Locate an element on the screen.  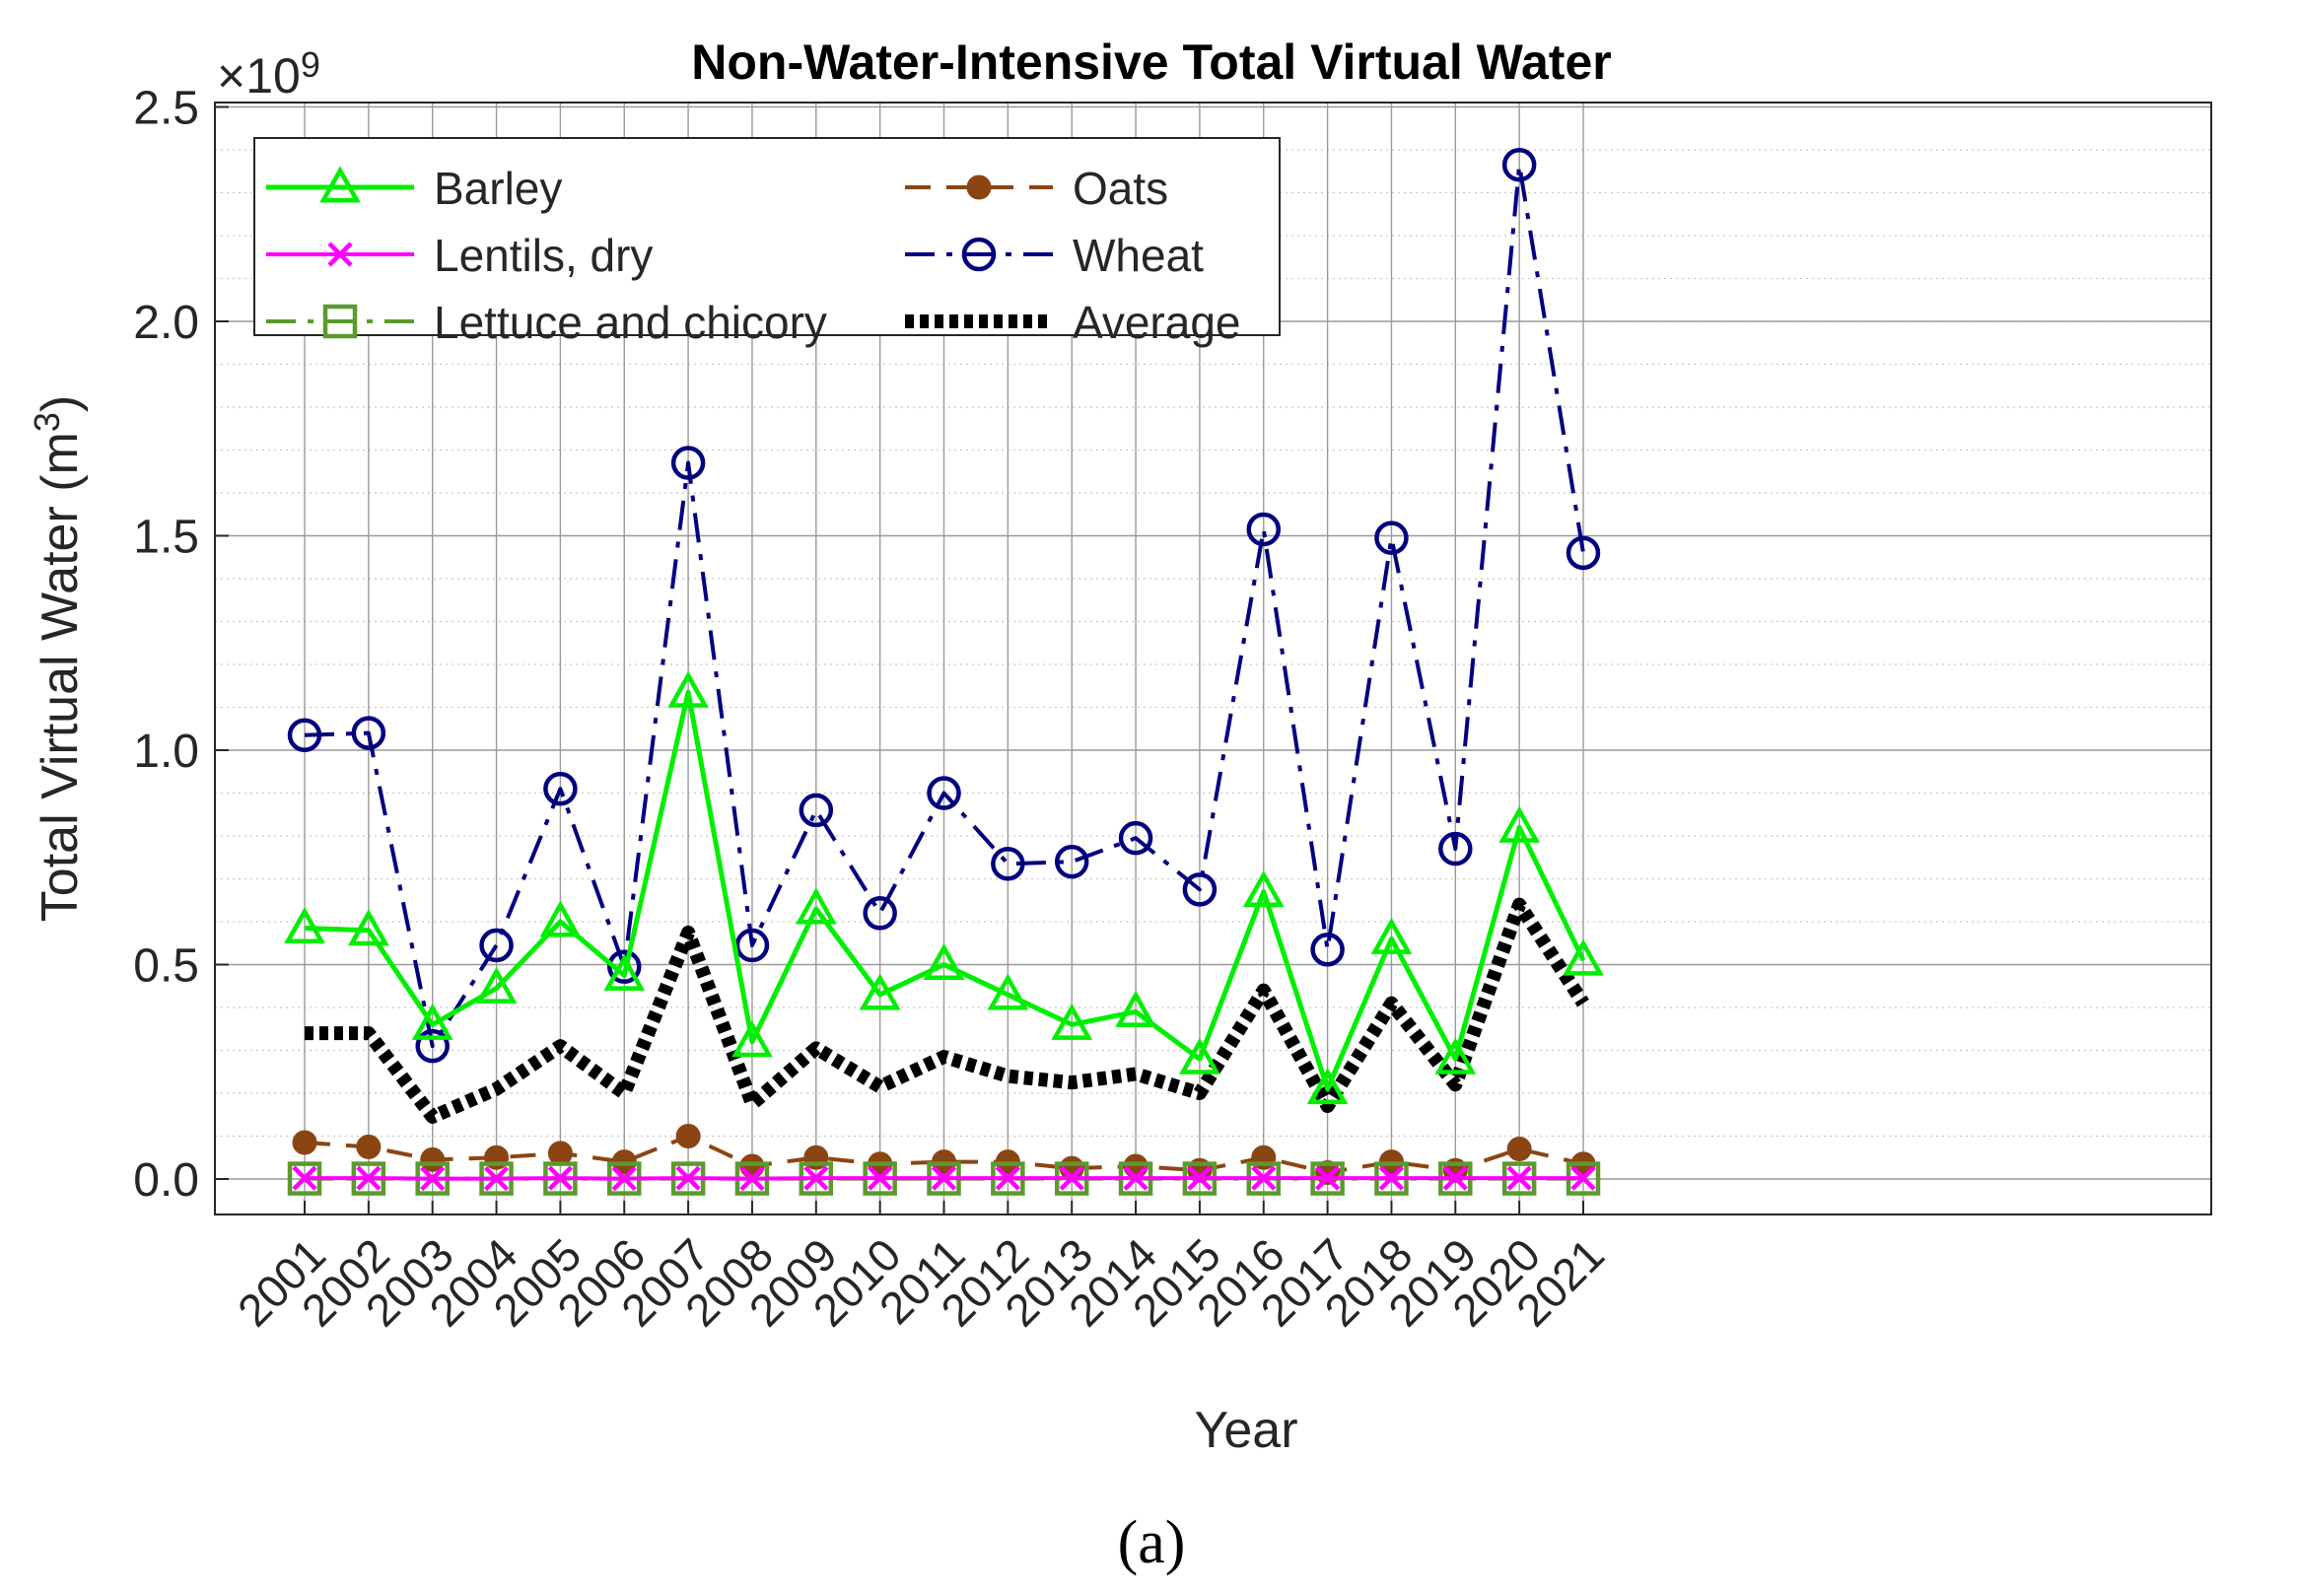
legend-label-barley: Barley is located at coordinates (498, 188).